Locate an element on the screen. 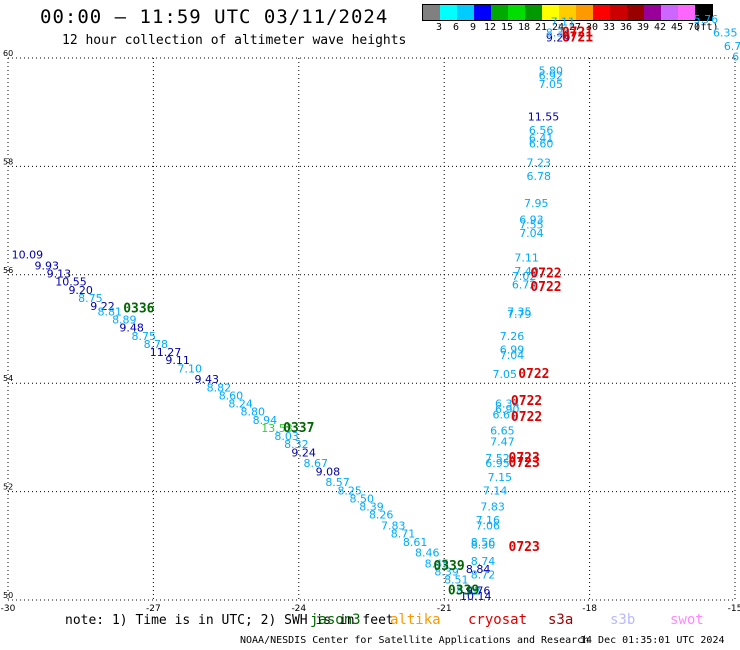 This screenshot has height=650, width=740. wave-height-point: 9.76 is located at coordinates (478, 591).